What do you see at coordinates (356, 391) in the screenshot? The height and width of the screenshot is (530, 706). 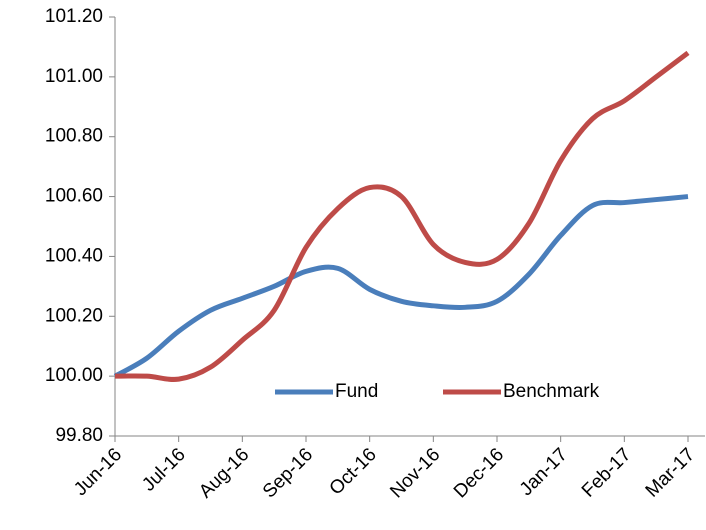 I see `legend-label: Fund` at bounding box center [356, 391].